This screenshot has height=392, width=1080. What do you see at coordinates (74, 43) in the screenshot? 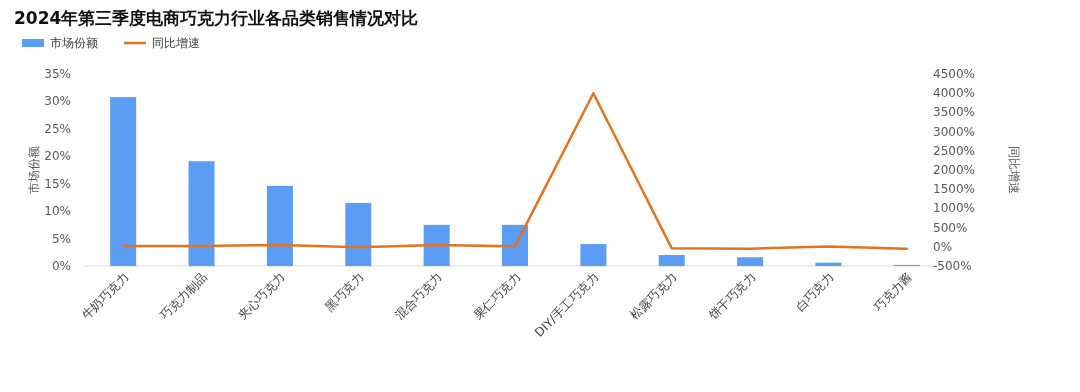
I see `legend-label: 市场份额` at bounding box center [74, 43].